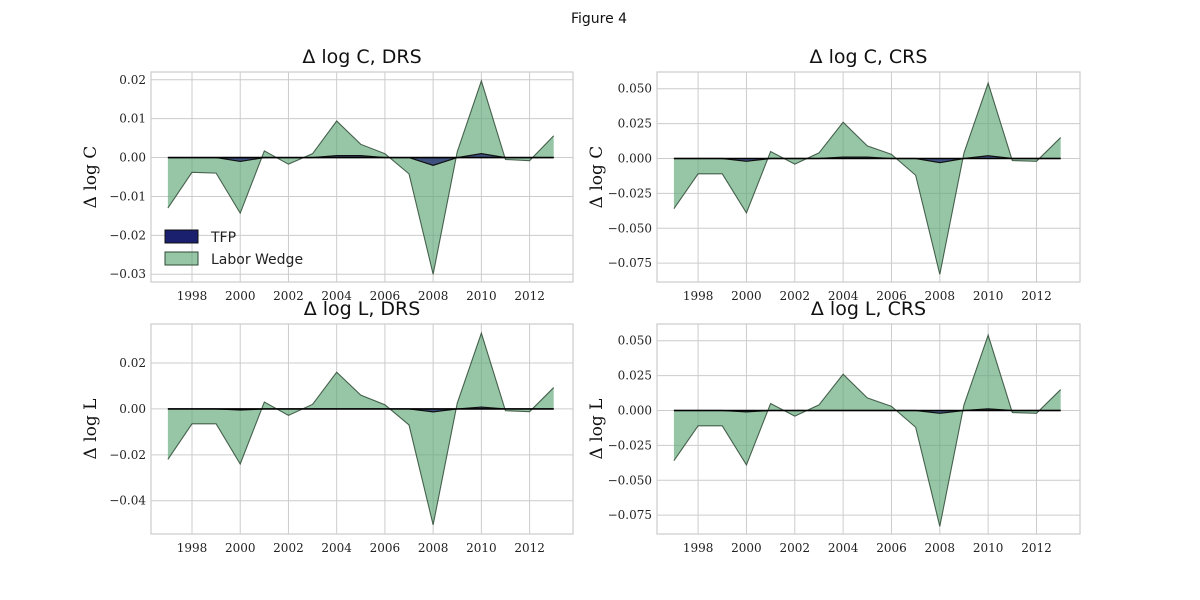 This screenshot has height=600, width=1200. I want to click on panel-title: Δ log L, CRS, so click(868, 309).